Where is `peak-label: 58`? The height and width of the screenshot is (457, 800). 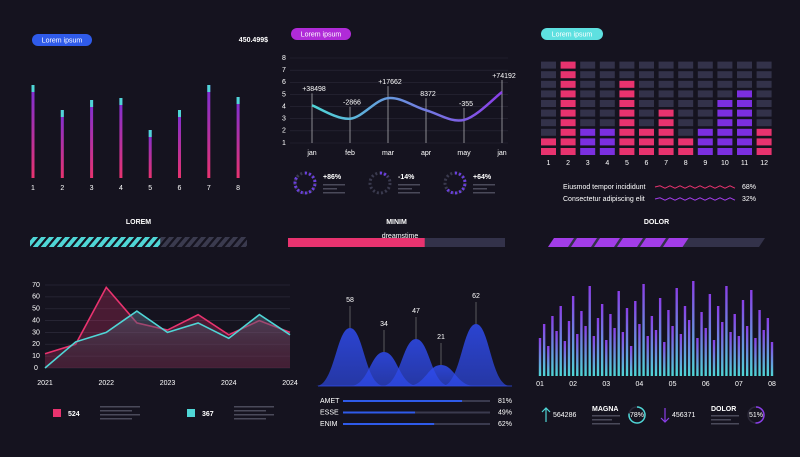 peak-label: 58 is located at coordinates (350, 300).